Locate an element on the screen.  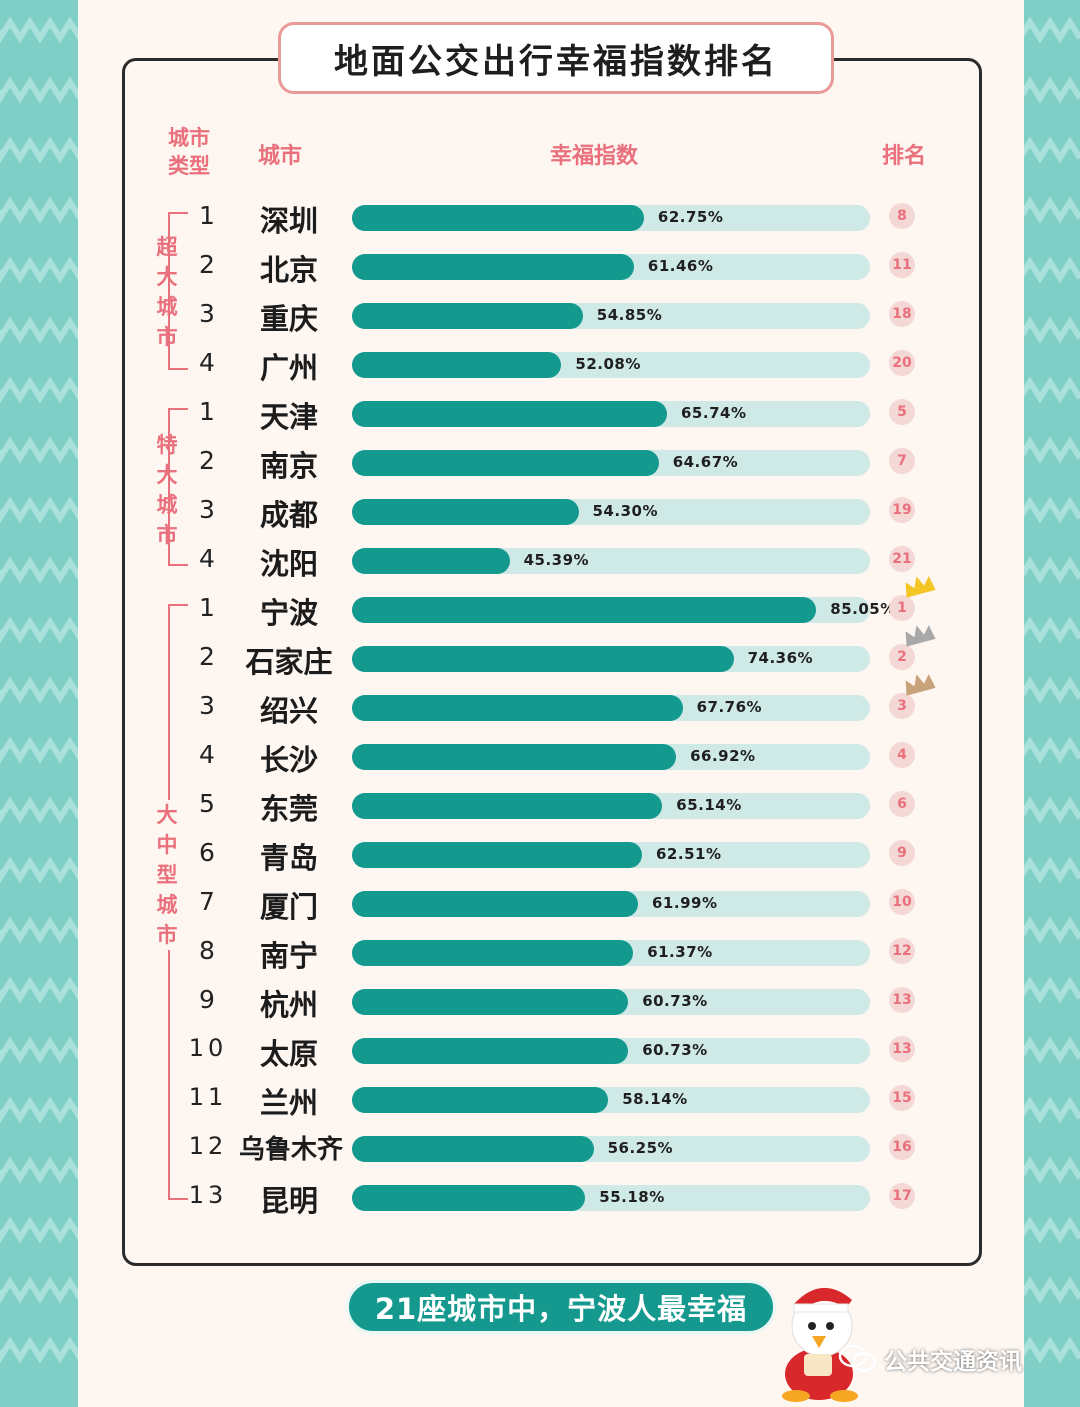
bar-value-label: 58.14% is located at coordinates (655, 1099).